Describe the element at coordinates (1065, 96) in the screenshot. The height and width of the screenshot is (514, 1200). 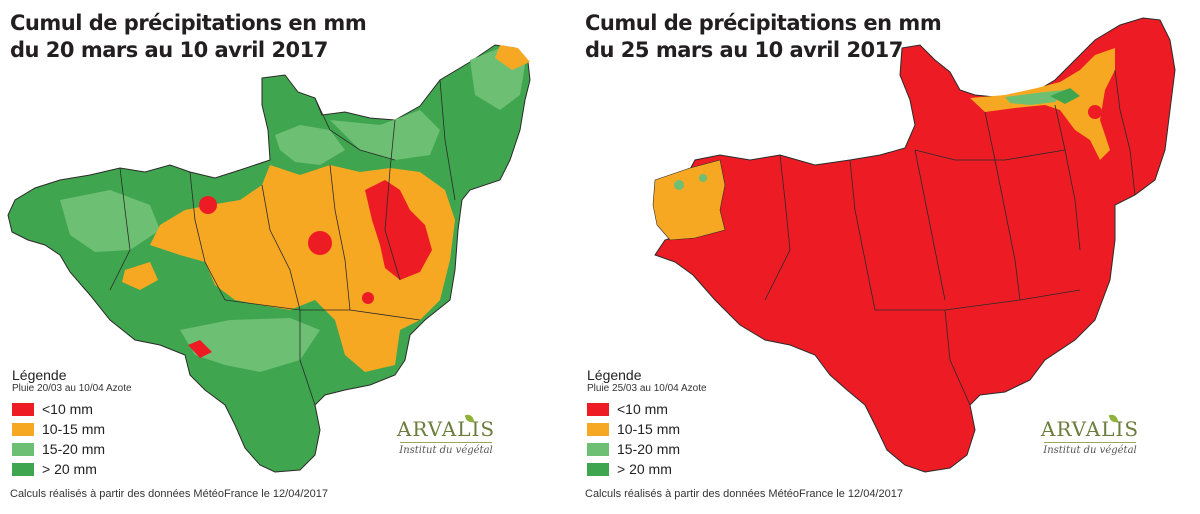
I see `zone-gt20` at that location.